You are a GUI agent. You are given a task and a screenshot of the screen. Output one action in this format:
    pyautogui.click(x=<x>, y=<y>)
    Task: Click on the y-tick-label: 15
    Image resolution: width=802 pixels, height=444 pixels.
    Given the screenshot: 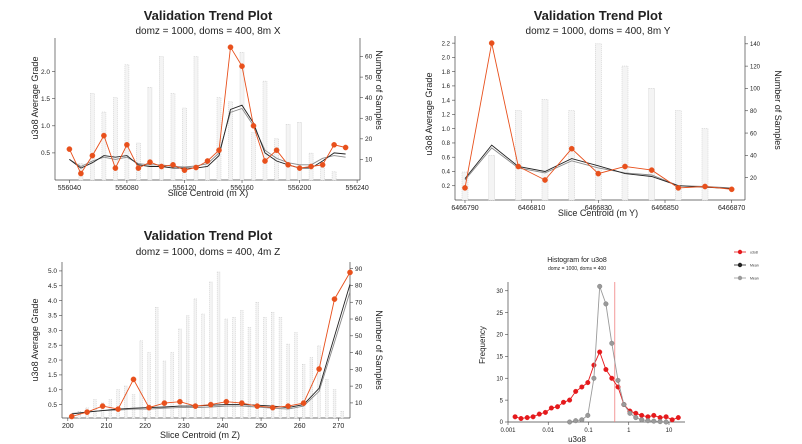 What is the action you would take?
    pyautogui.click(x=499, y=358)
    